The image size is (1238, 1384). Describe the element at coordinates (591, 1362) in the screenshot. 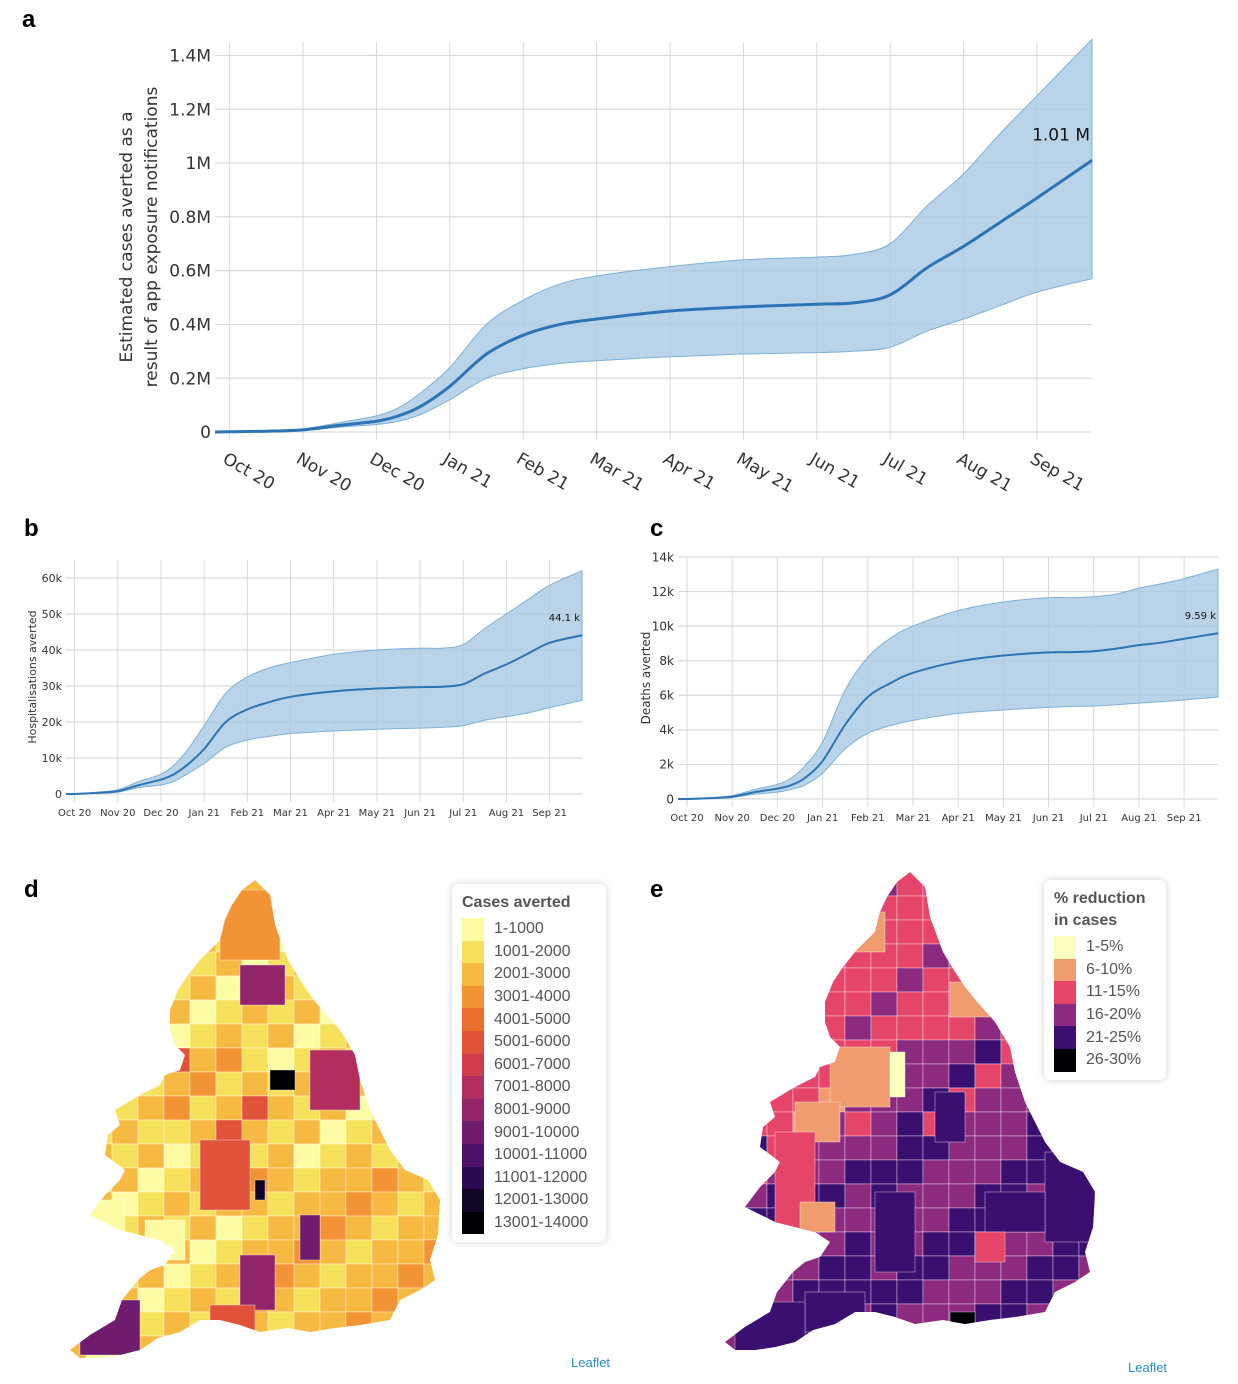

I see `leaflet-attribution-link: Leaflet` at that location.